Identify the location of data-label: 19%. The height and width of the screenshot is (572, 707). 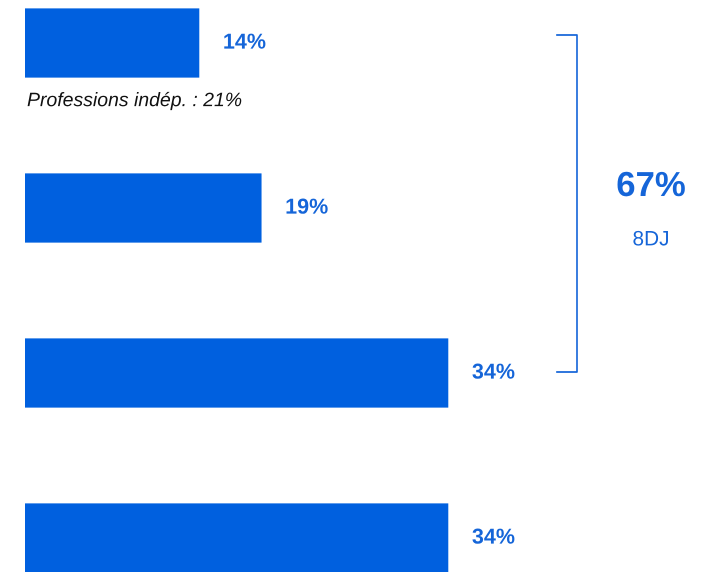
(307, 206).